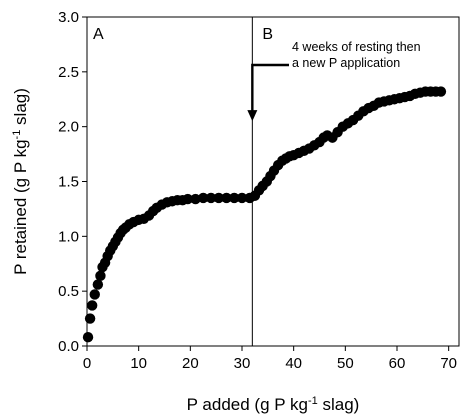  Describe the element at coordinates (87, 363) in the screenshot. I see `x-tick-label: 0` at that location.